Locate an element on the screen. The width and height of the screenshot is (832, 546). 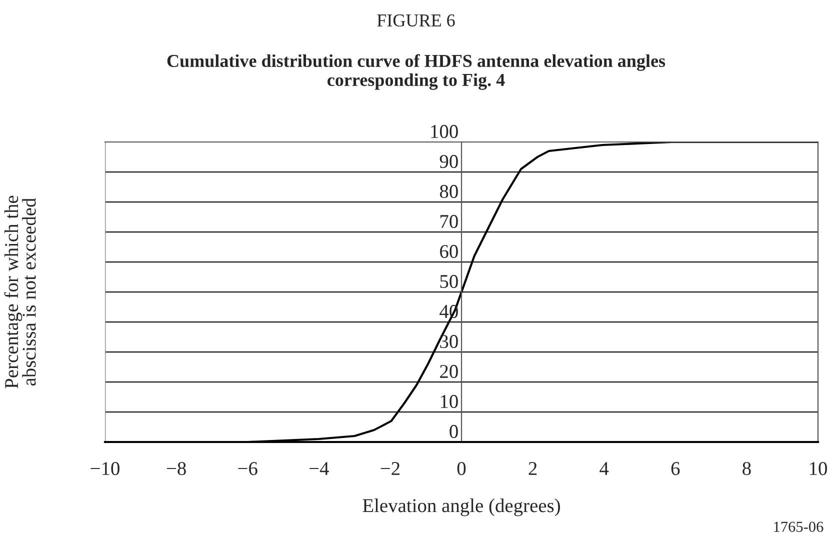
x-tick-label: 4 is located at coordinates (604, 468).